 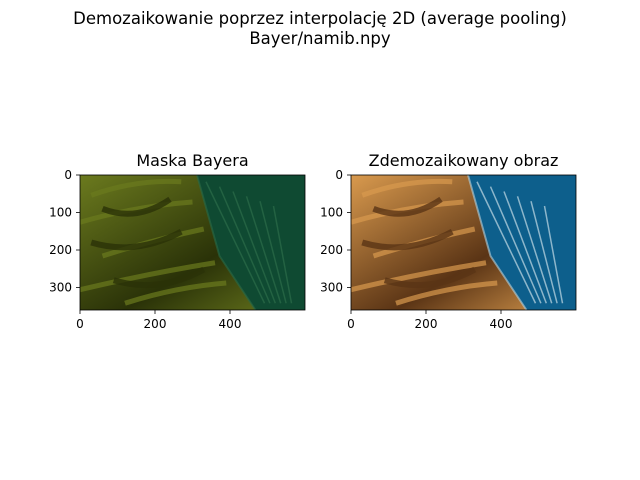 I want to click on y-tick-label-2-0: 0, so click(x=339, y=175).